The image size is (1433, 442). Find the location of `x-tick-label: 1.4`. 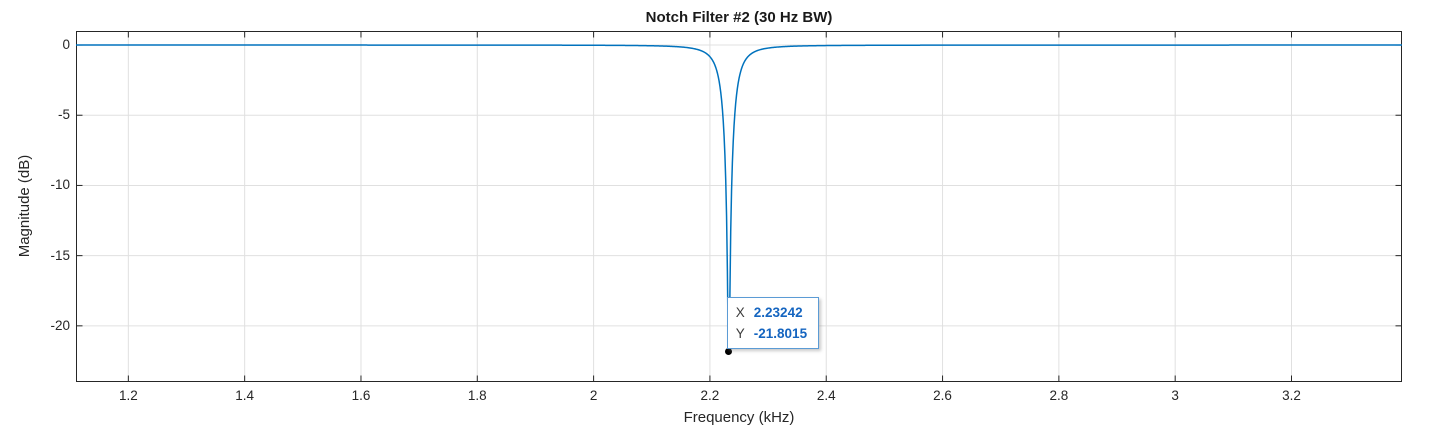

x-tick-label: 1.4 is located at coordinates (245, 395).